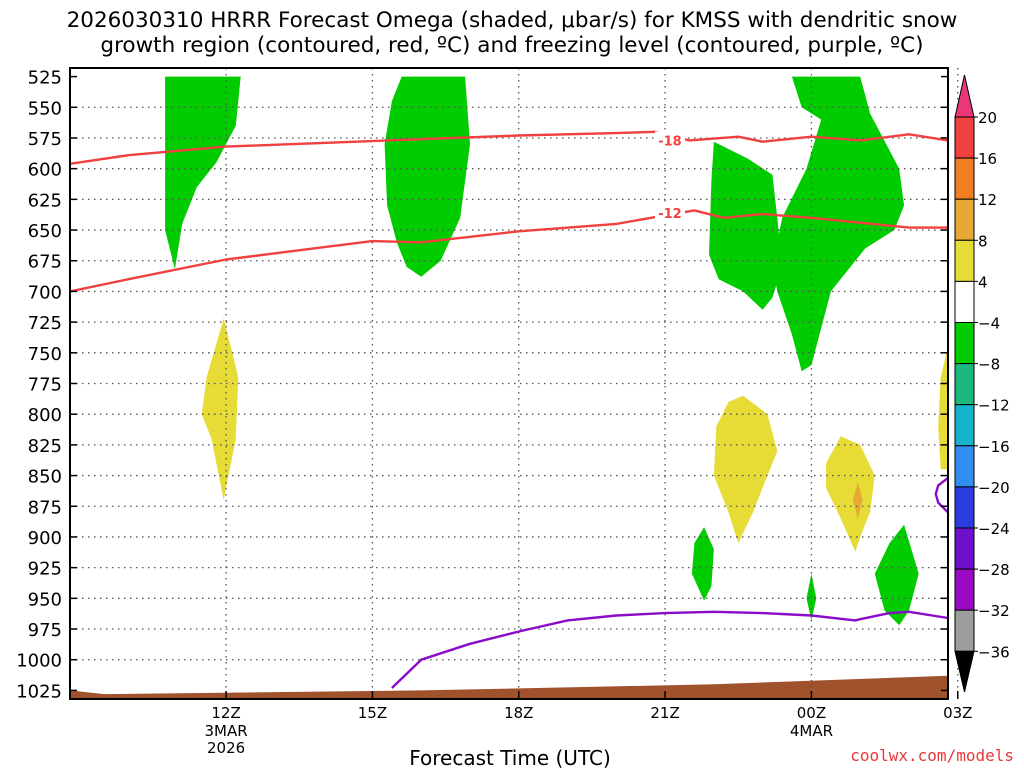  I want to click on x-tick-label: 18Z, so click(518, 713).